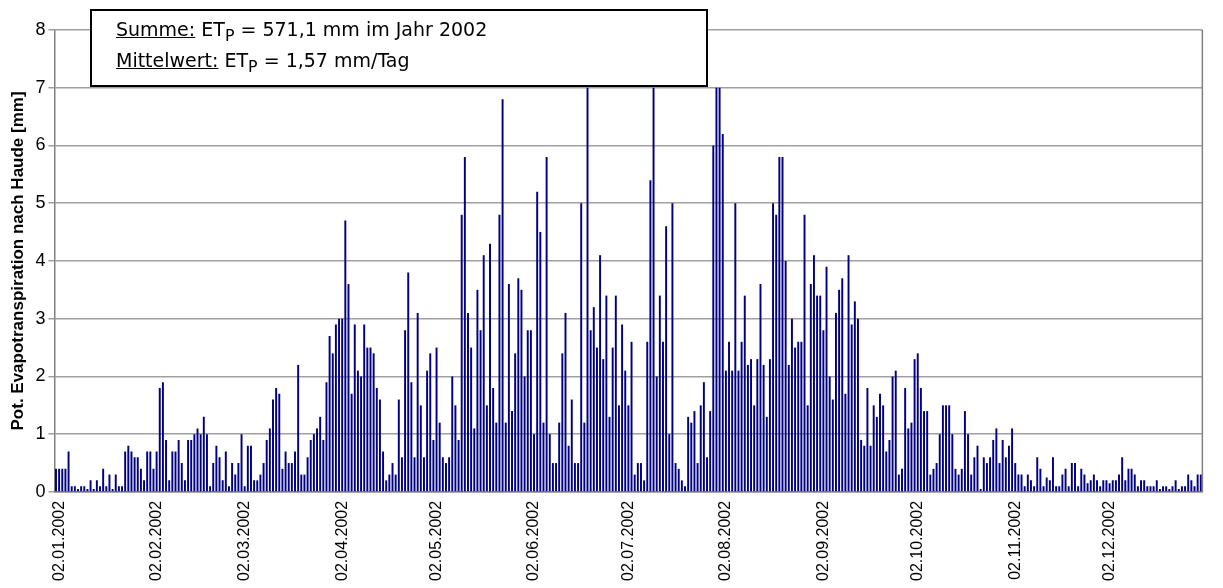 Image resolution: width=1223 pixels, height=588 pixels. I want to click on y-tick-label: 2, so click(40, 375).